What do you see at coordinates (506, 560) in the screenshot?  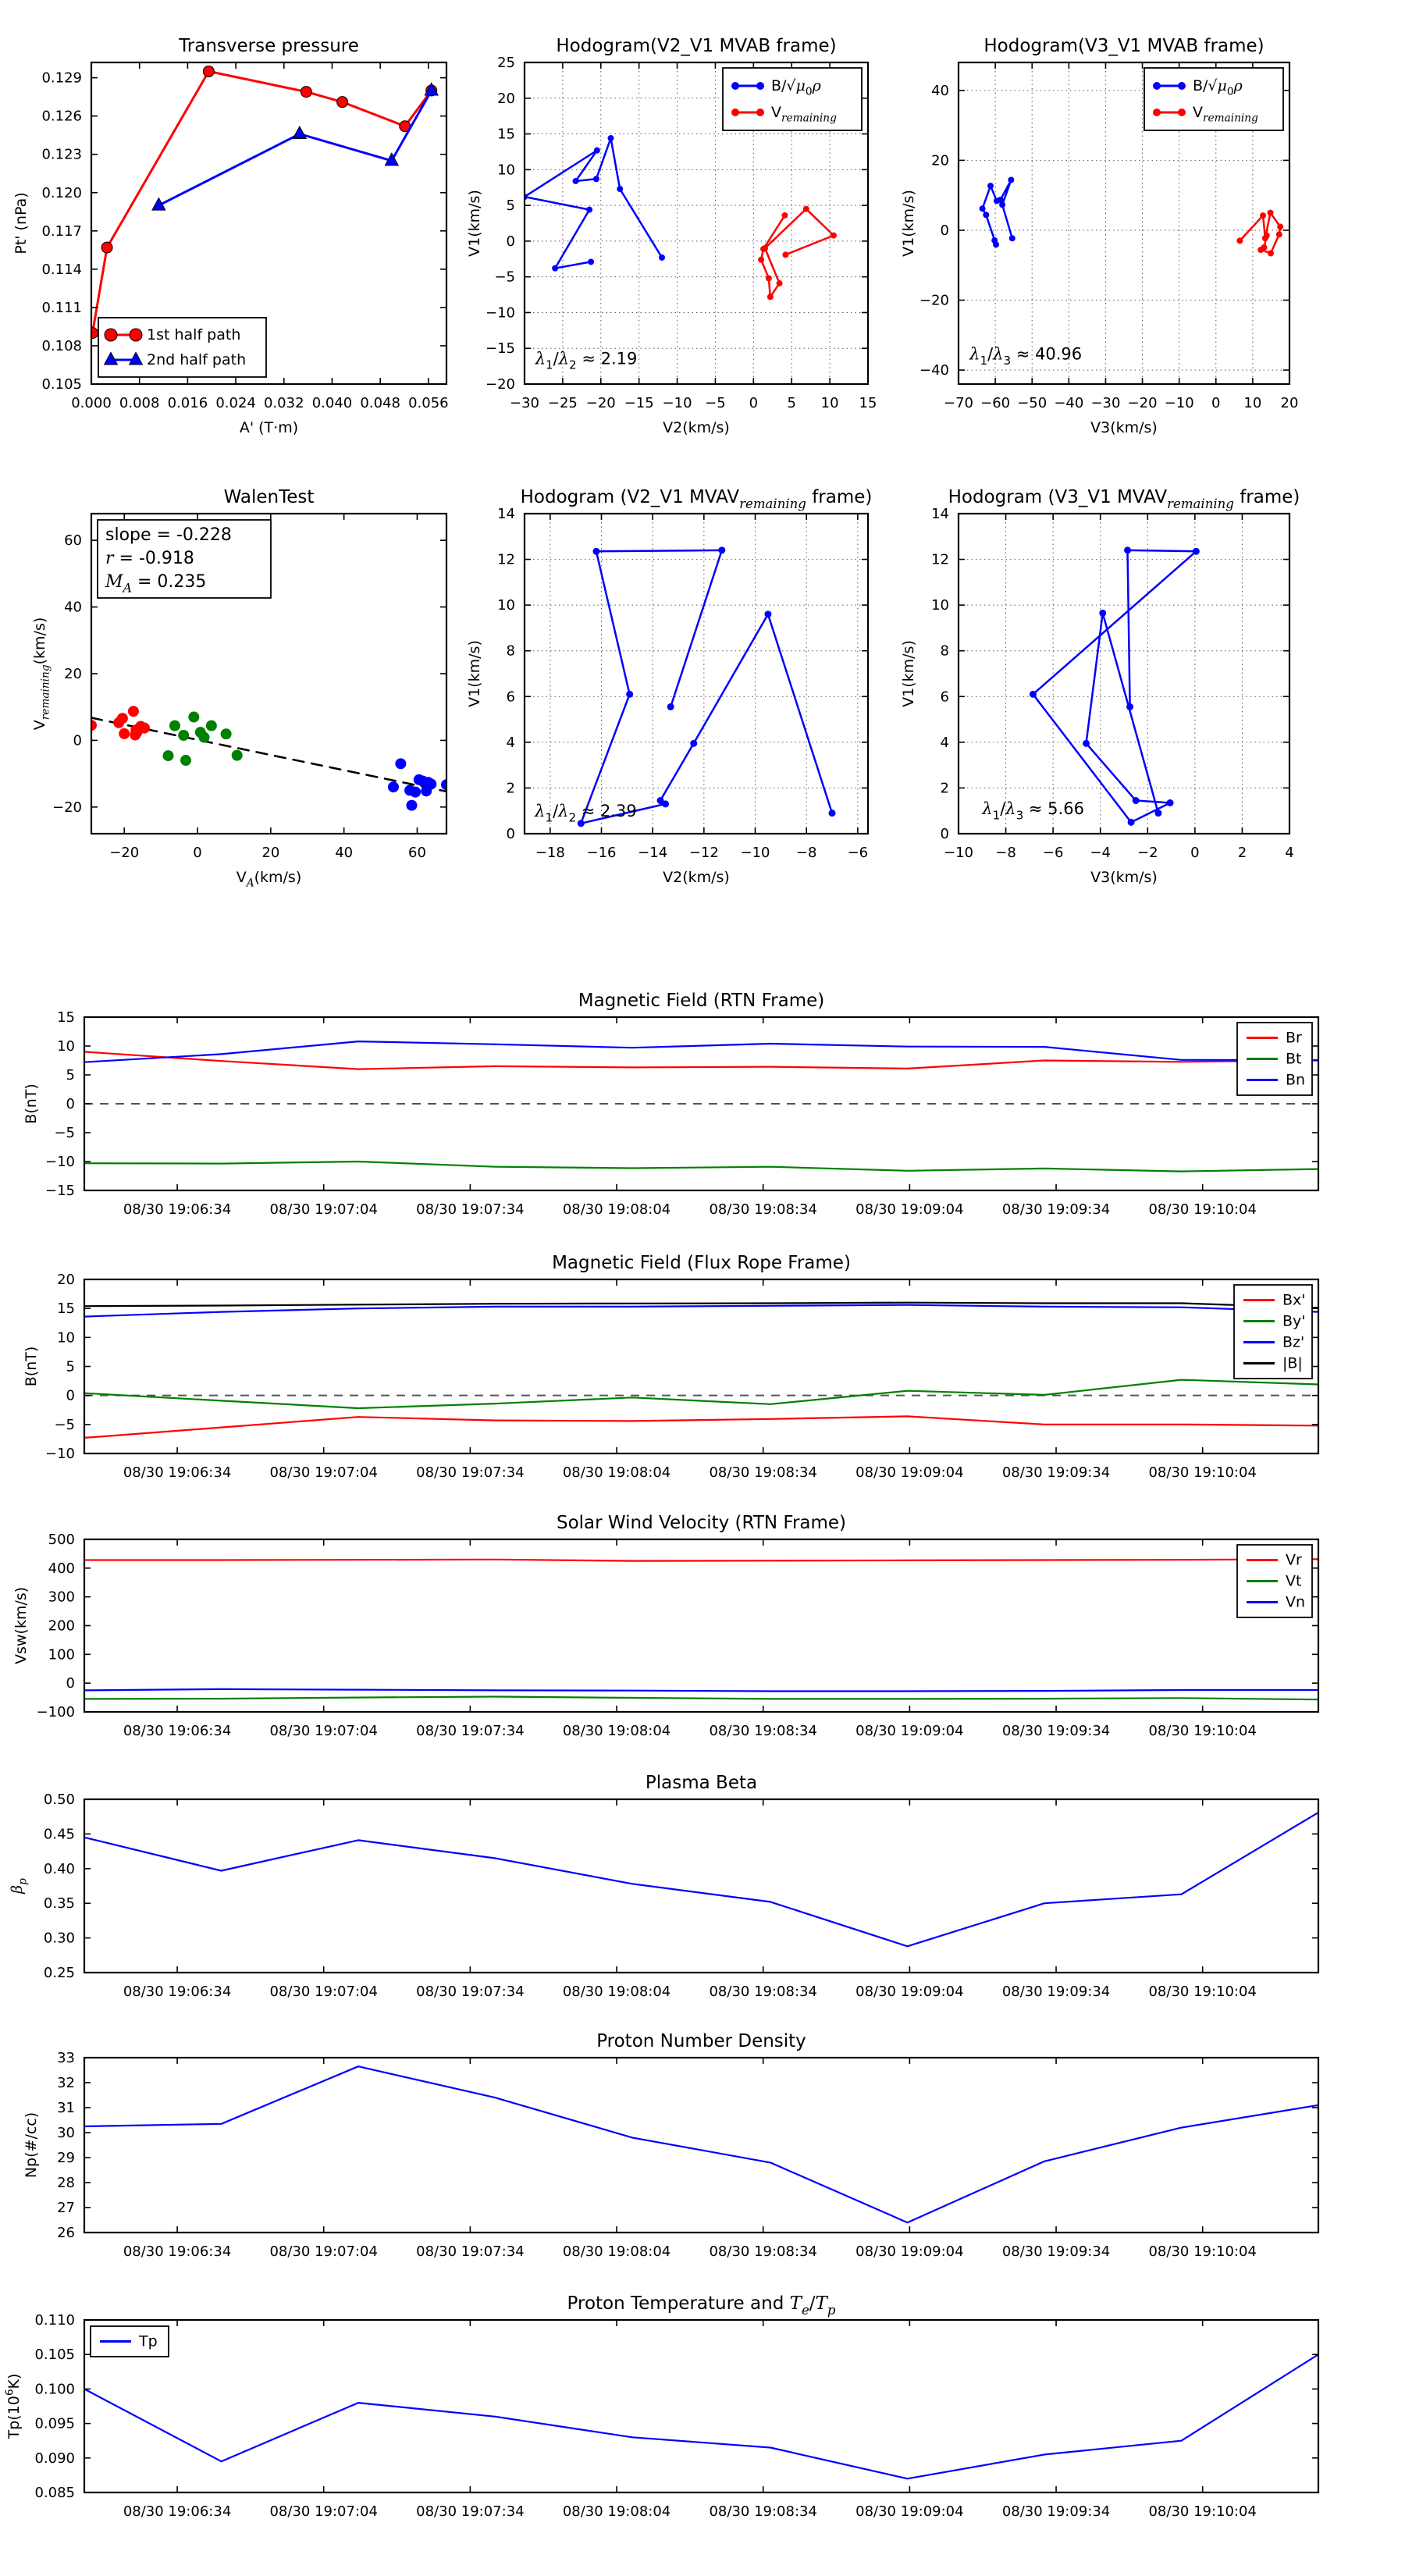 I see `y-tick-label: 12` at bounding box center [506, 560].